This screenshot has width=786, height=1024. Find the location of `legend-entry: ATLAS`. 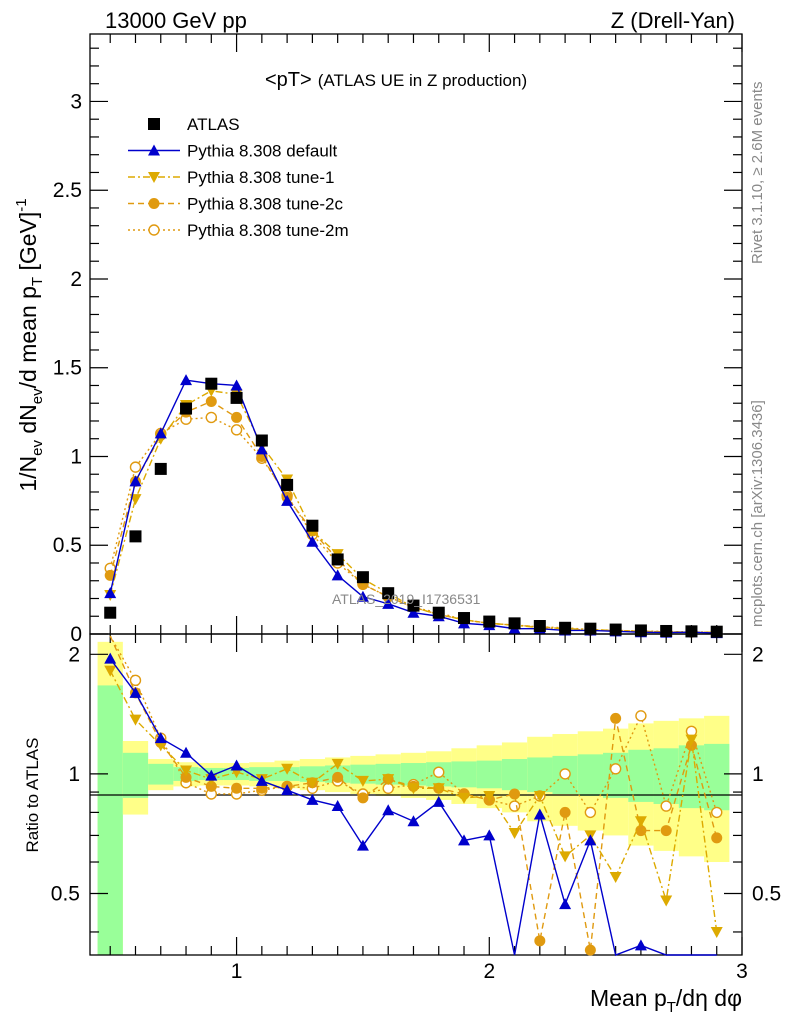

legend-entry: ATLAS is located at coordinates (194, 124).